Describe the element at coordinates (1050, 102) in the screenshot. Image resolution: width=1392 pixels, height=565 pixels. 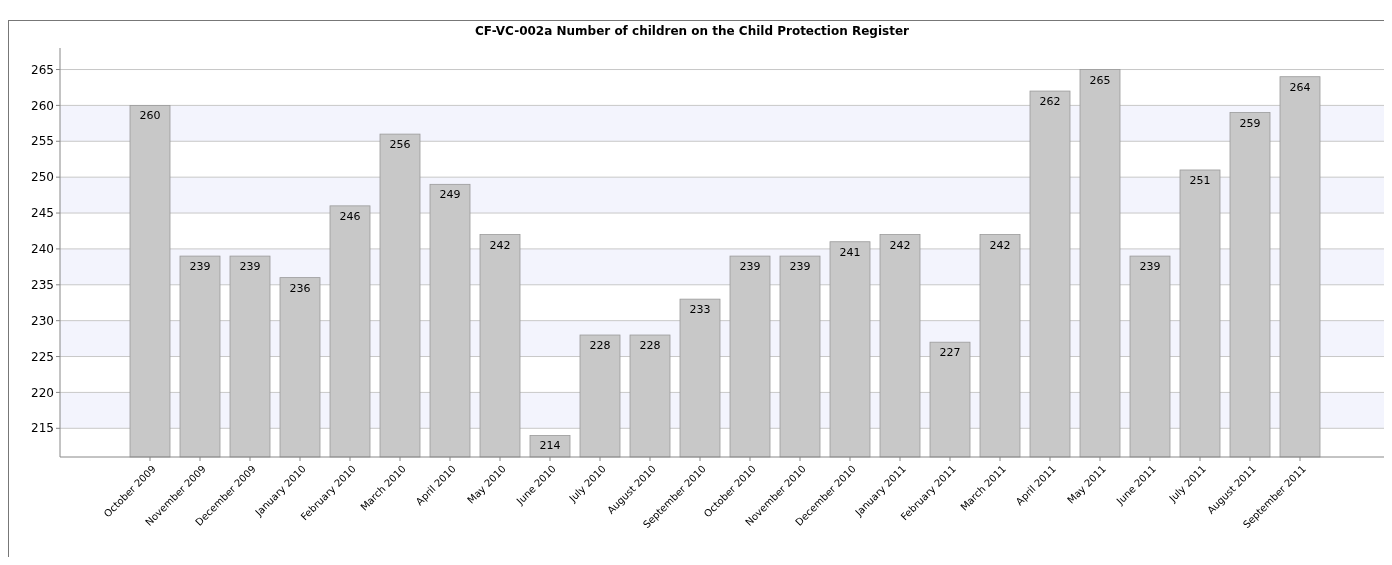
I see `data-label: 262` at that location.